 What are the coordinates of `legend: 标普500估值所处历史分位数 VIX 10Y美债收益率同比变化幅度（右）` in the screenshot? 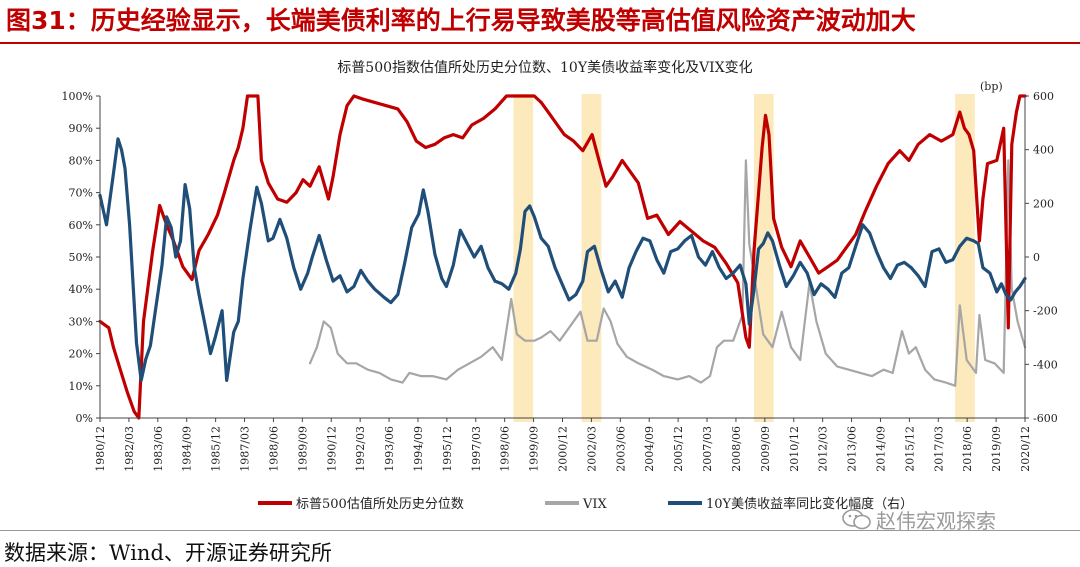 It's located at (585, 504).